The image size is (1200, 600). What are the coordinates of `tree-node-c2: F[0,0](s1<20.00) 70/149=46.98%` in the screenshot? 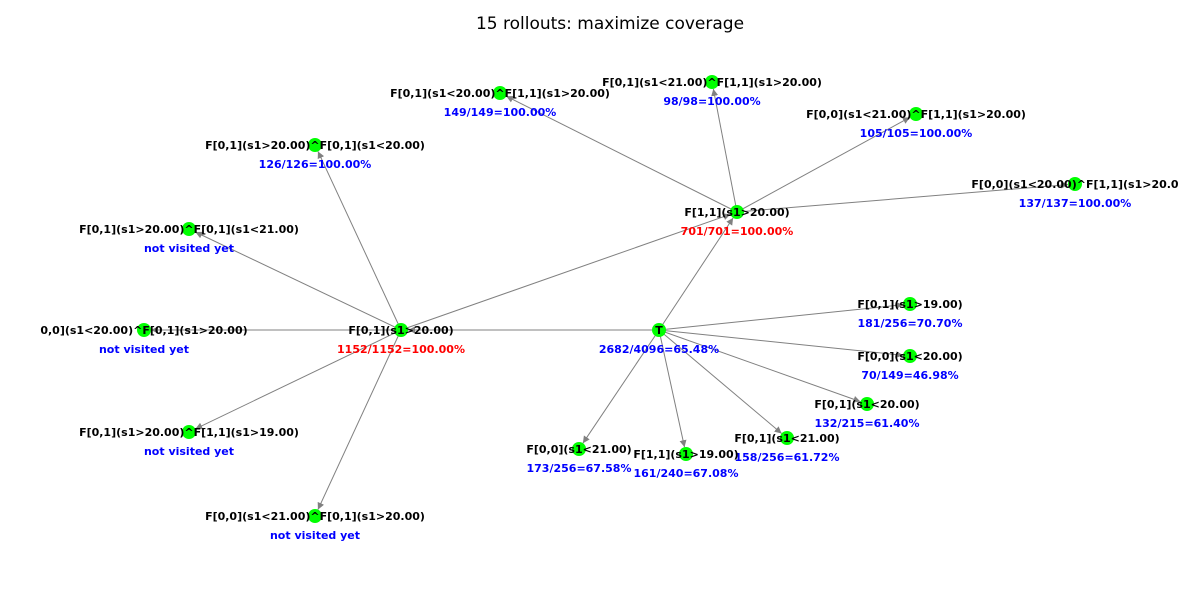 It's located at (910, 365).